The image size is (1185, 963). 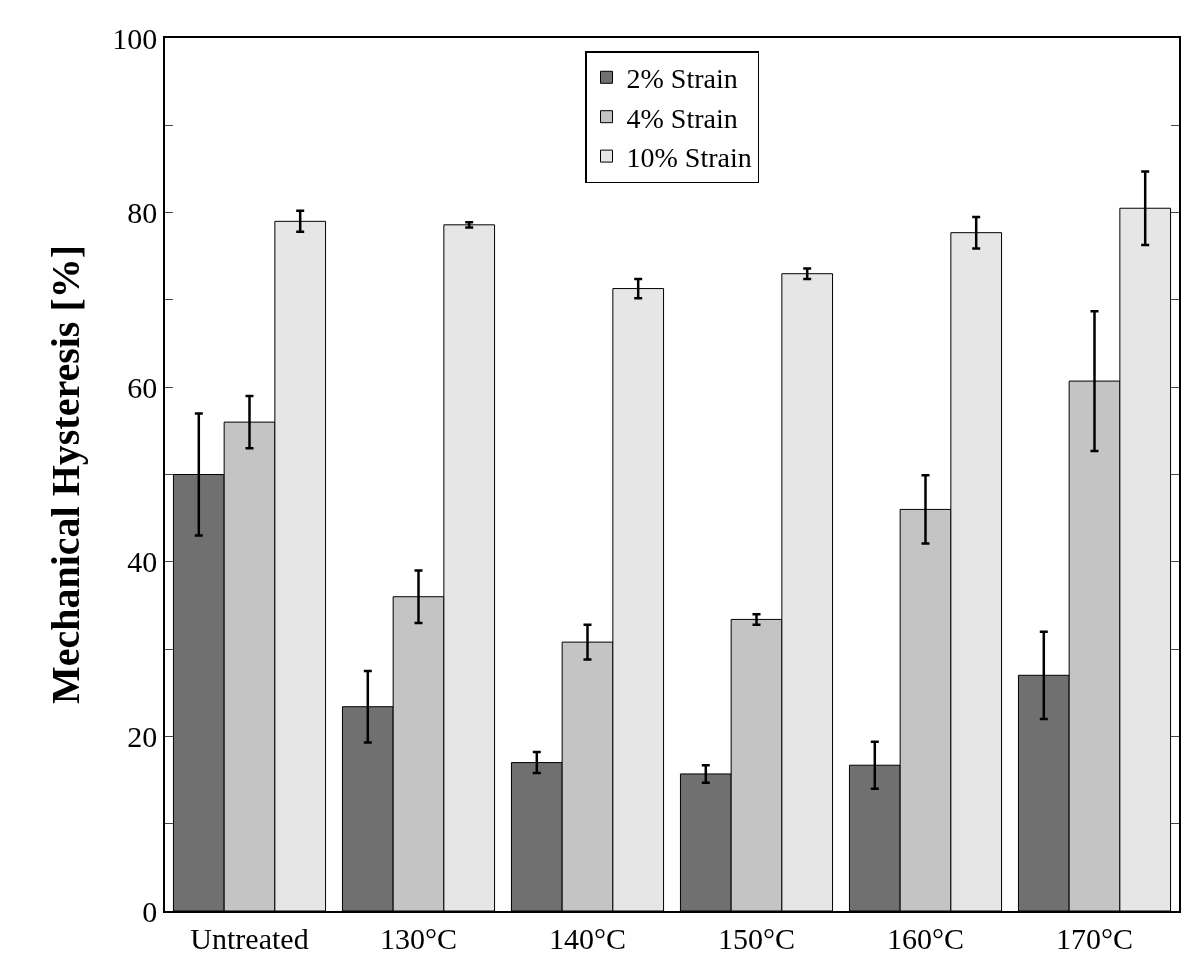 What do you see at coordinates (682, 79) in the screenshot?
I see `legend-label: 2% Strain` at bounding box center [682, 79].